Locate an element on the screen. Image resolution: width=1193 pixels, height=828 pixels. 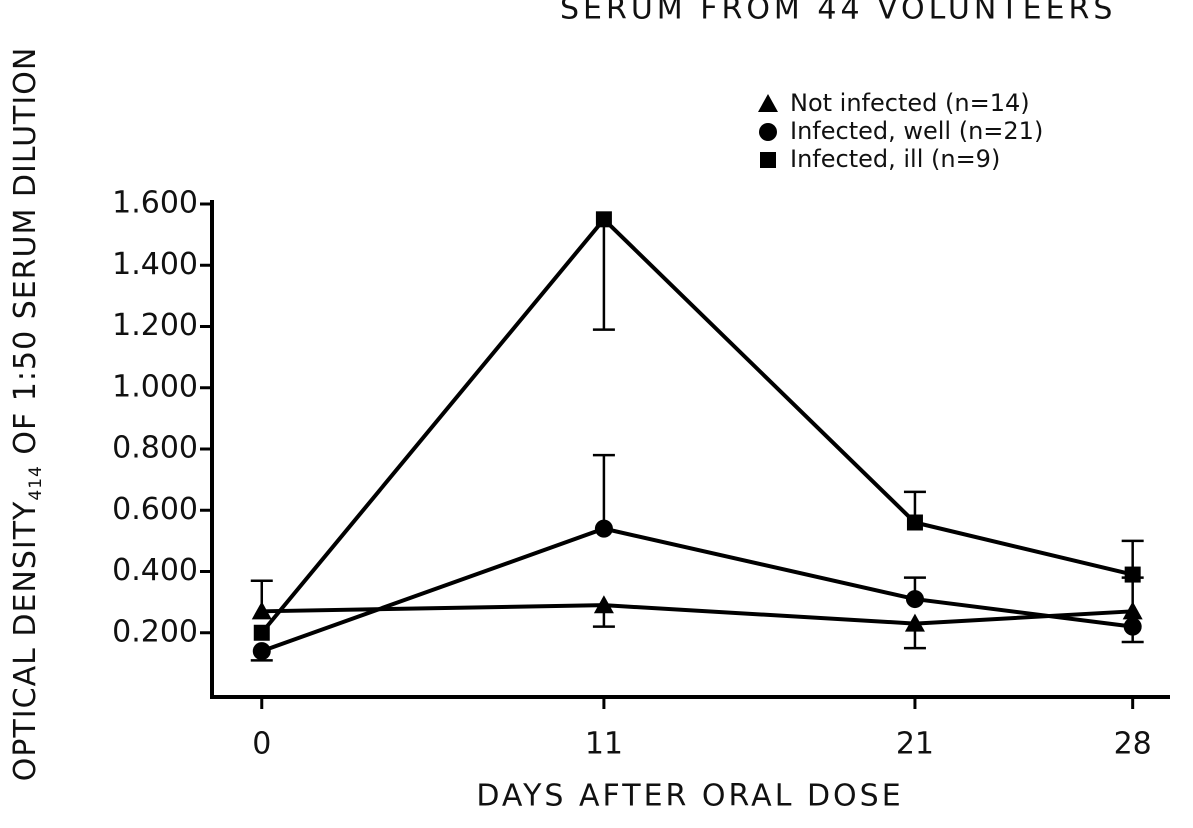
y-tick-label: 0.400 is located at coordinates (155, 570).